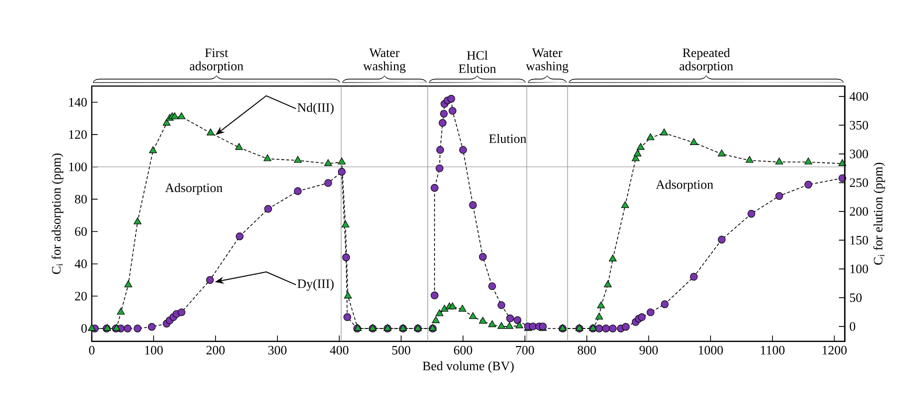  What do you see at coordinates (339, 350) in the screenshot?
I see `x-tick-label: 400` at bounding box center [339, 350].